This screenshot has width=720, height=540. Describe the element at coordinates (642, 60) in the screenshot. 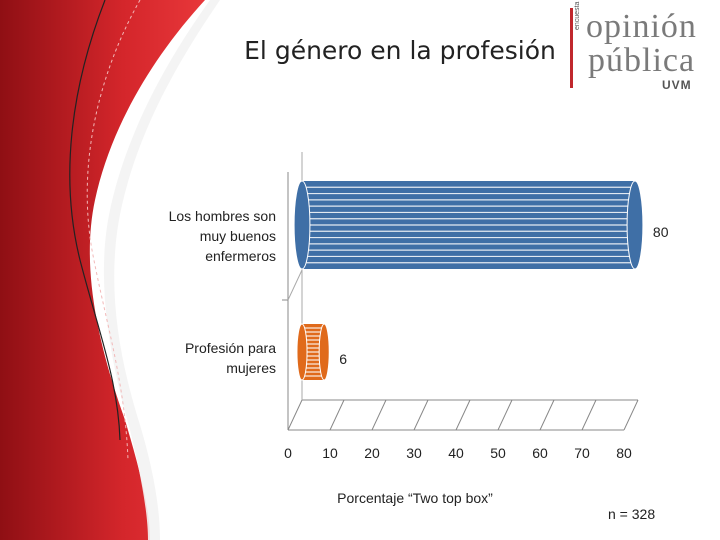

I see `logo-line-2: pública` at that location.